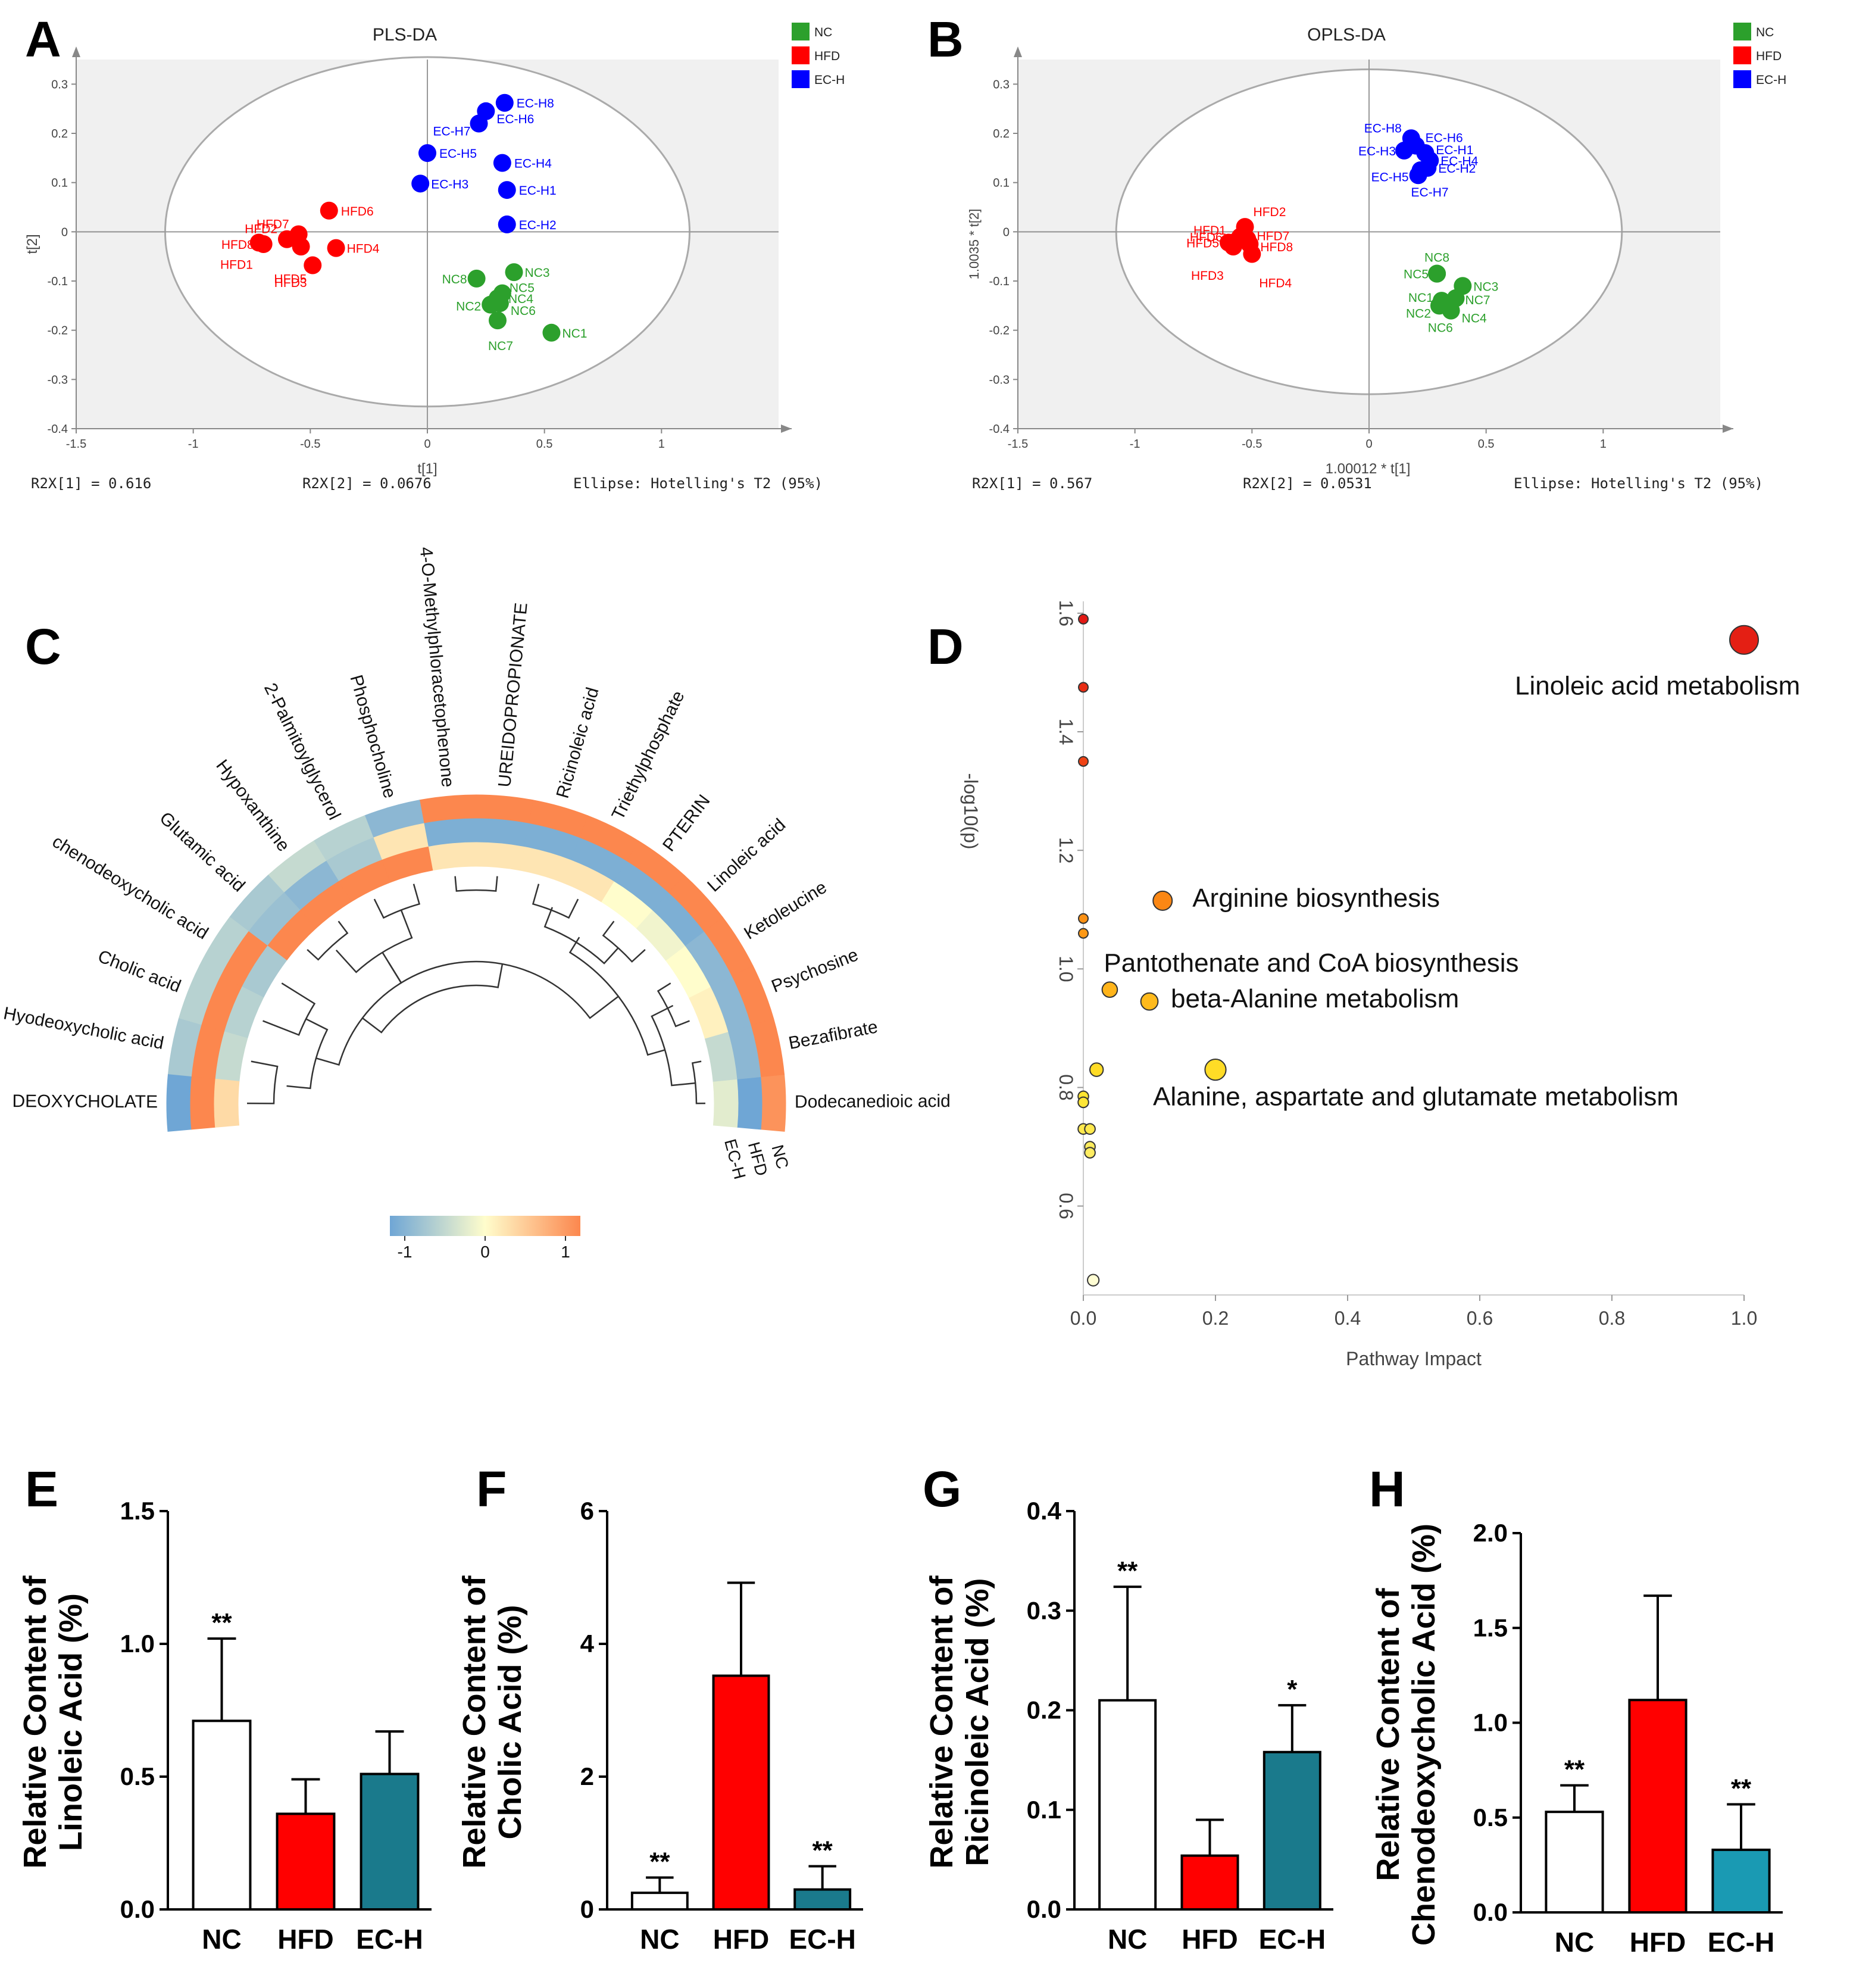  What do you see at coordinates (504, 103) in the screenshot?
I see `point-a-ec-h8` at bounding box center [504, 103].